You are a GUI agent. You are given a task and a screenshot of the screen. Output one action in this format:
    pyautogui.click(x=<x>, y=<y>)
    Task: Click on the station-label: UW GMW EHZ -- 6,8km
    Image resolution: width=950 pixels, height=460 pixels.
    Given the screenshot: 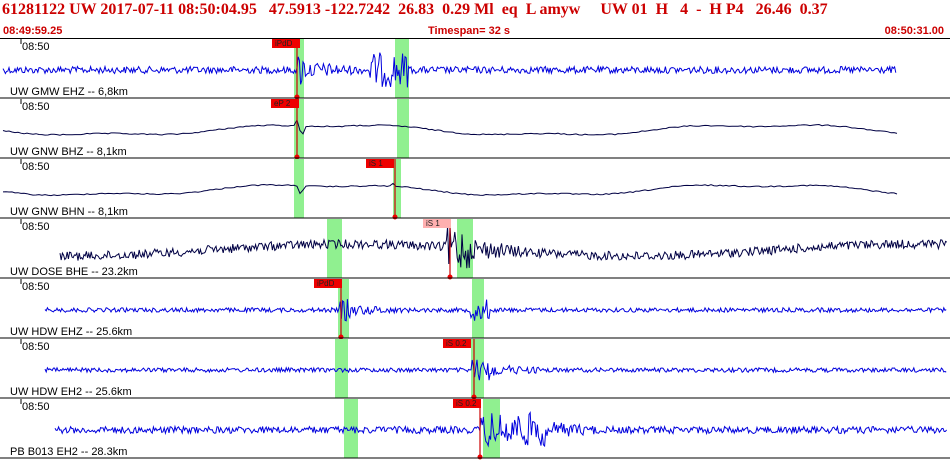 What is the action you would take?
    pyautogui.click(x=69, y=92)
    